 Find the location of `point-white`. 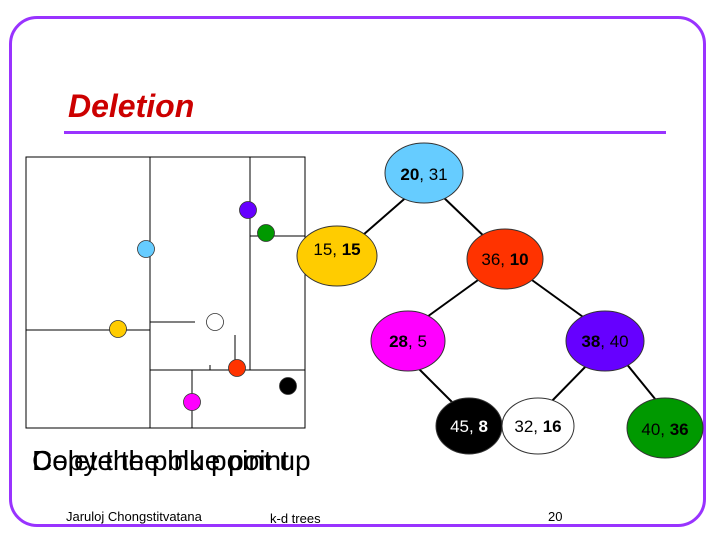

point-white is located at coordinates (215, 322).